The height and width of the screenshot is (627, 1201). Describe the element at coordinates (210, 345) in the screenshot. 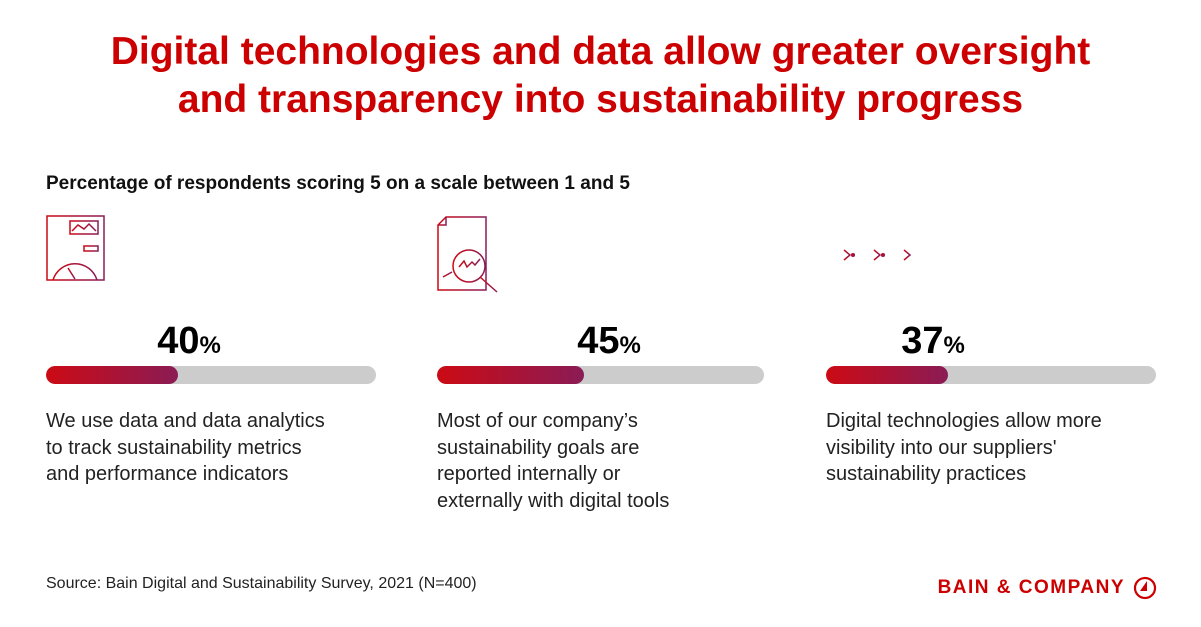

I see `stat-1-unit: %` at that location.